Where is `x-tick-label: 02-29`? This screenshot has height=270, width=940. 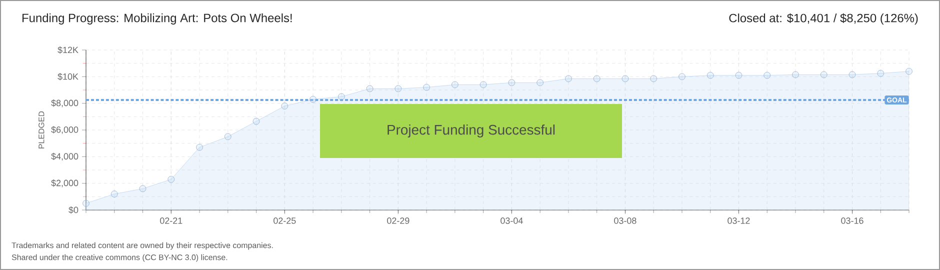
x-tick-label: 02-29 is located at coordinates (398, 221).